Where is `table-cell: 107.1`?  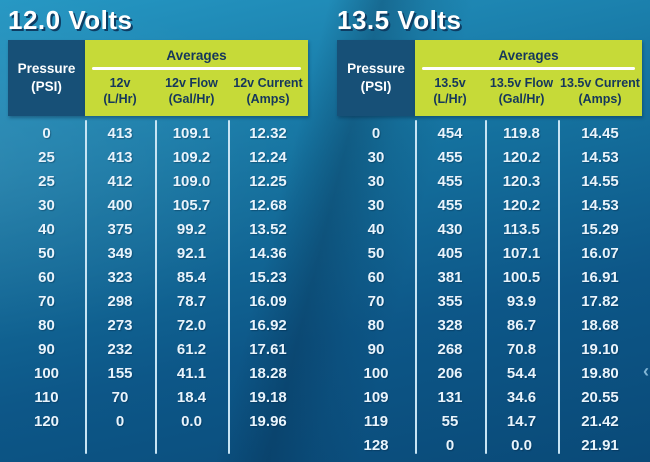
table-cell: 107.1 is located at coordinates (521, 253).